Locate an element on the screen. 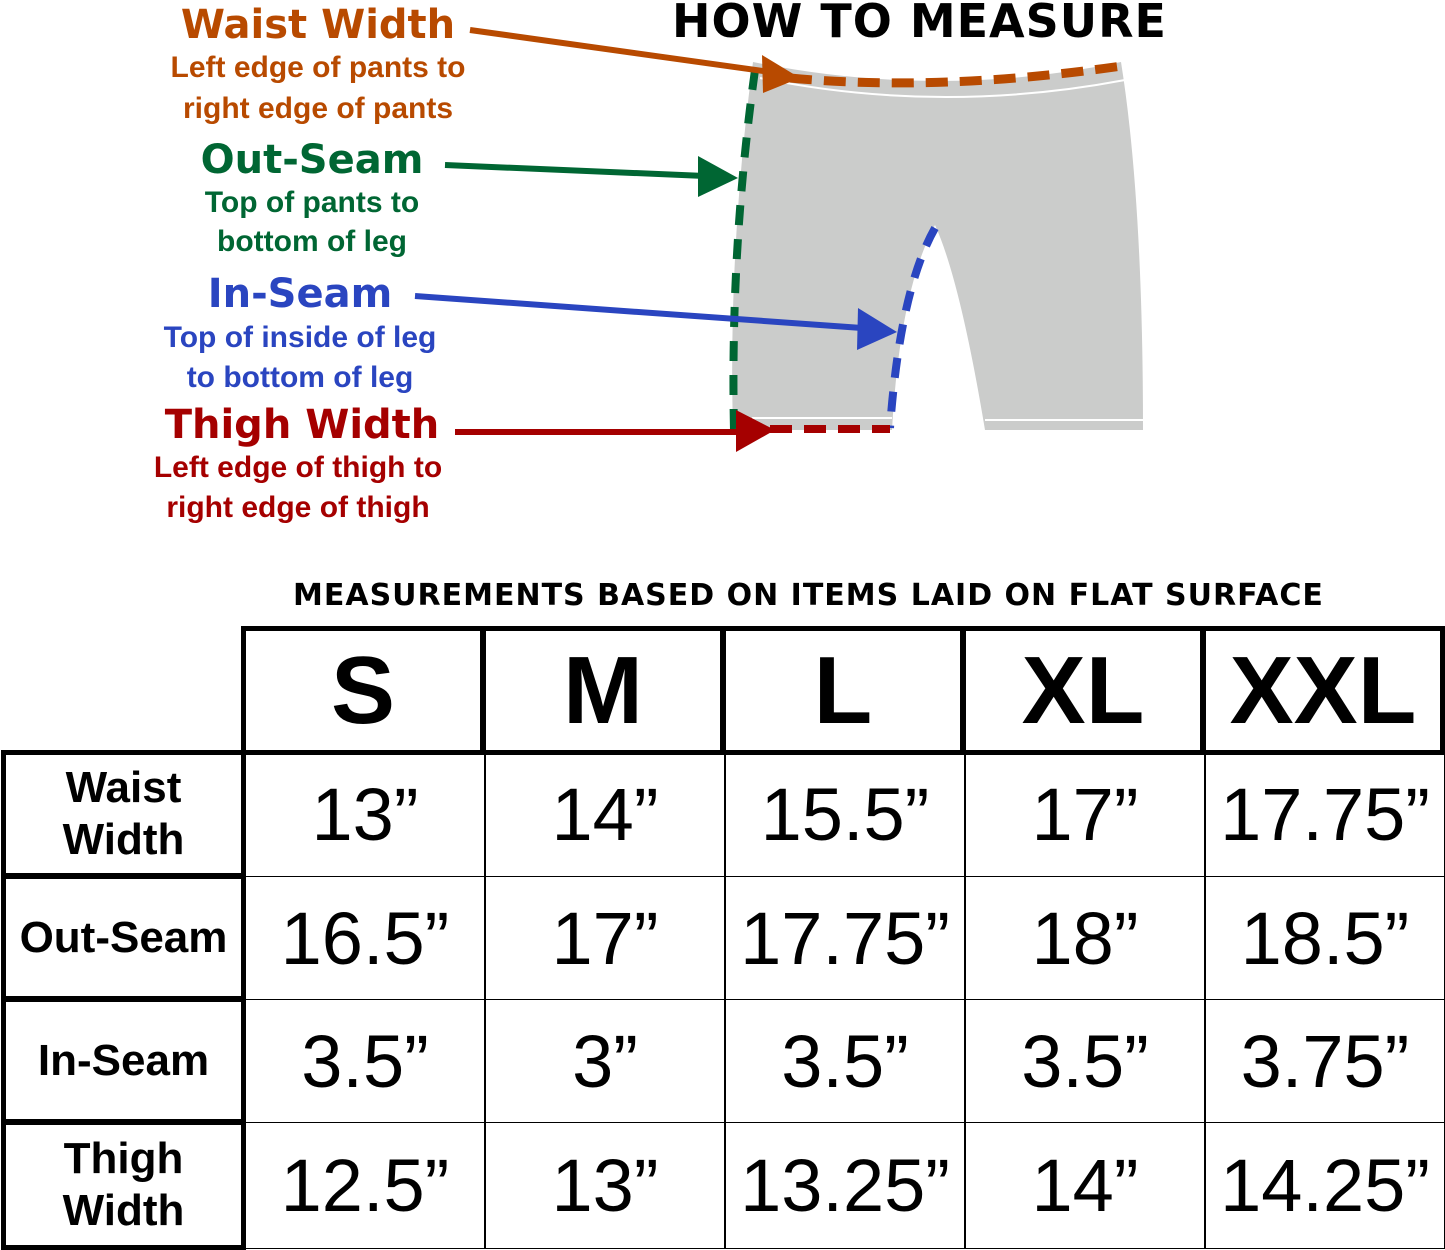  table-cell: 14.25” is located at coordinates (1325, 1185).